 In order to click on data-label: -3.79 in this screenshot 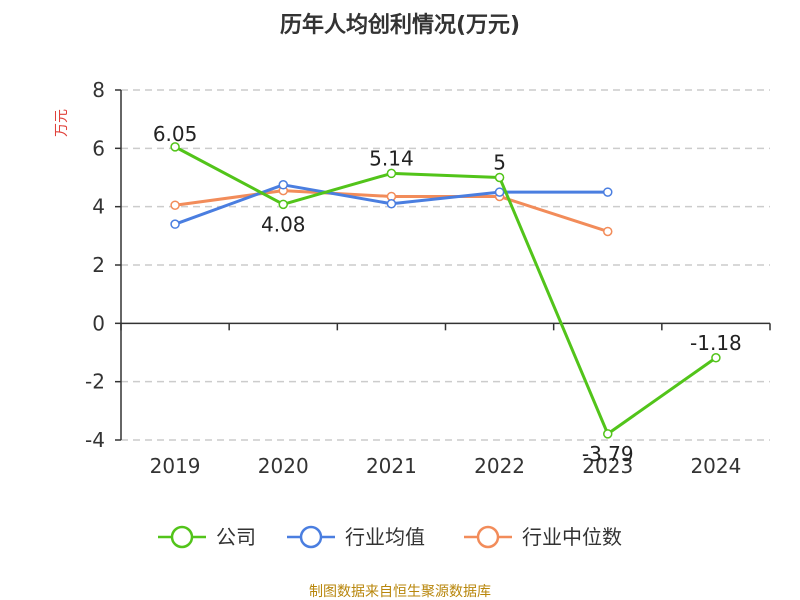, I will do `click(608, 454)`.